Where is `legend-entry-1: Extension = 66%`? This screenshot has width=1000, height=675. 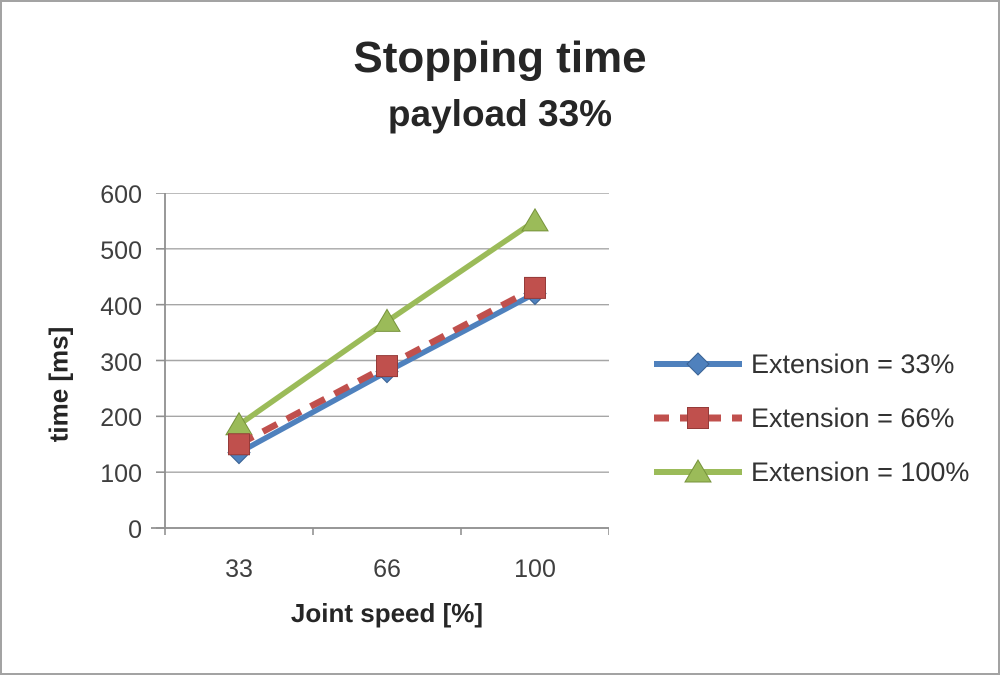
legend-entry-1: Extension = 66% is located at coordinates (810, 418).